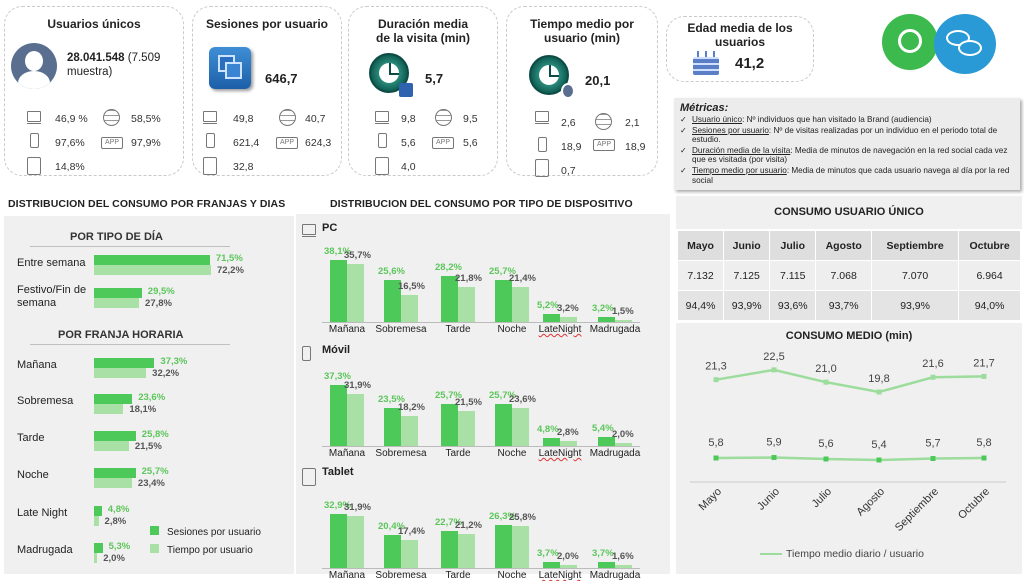 This screenshot has height=581, width=1024. I want to click on device-title: PC, so click(330, 228).